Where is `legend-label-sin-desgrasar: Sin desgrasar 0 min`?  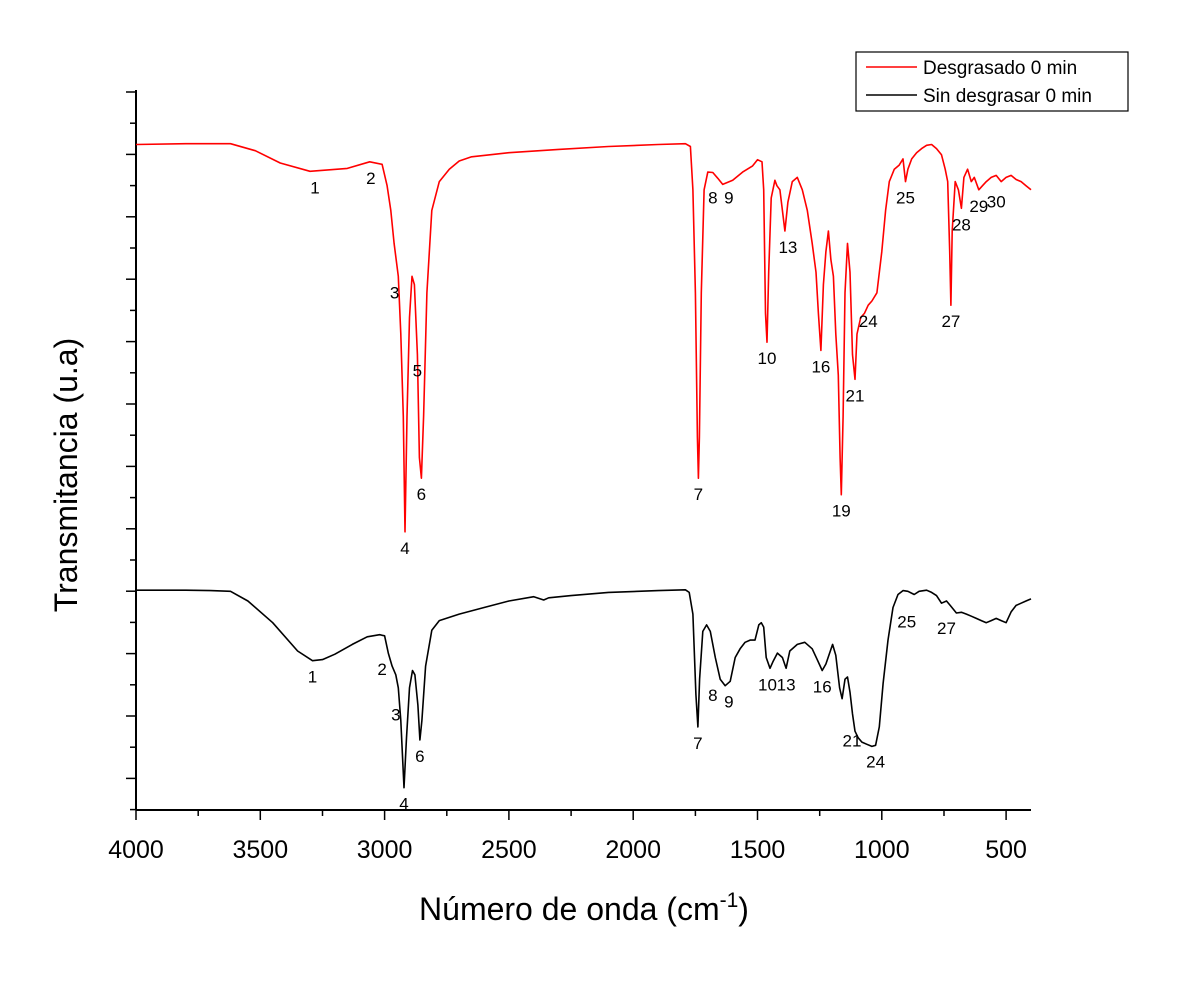
legend-label-sin-desgrasar: Sin desgrasar 0 min is located at coordinates (1007, 96).